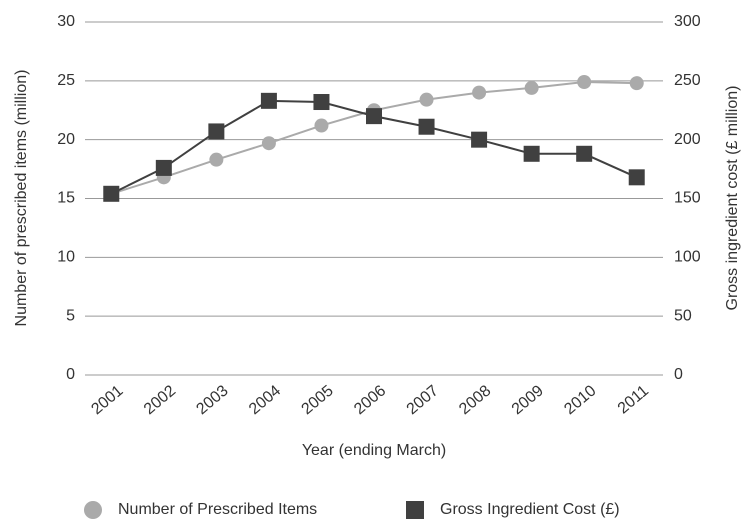  Describe the element at coordinates (66, 80) in the screenshot. I see `y-tick-label: 25` at that location.